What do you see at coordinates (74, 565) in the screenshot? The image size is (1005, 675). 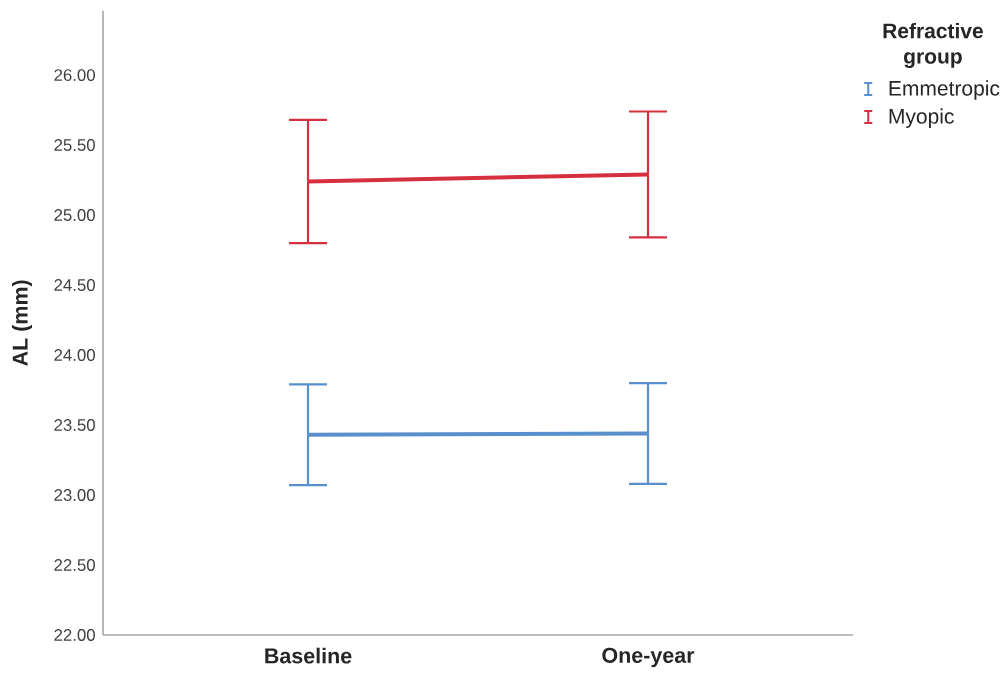 I see `y-tick-label: 22.50` at bounding box center [74, 565].